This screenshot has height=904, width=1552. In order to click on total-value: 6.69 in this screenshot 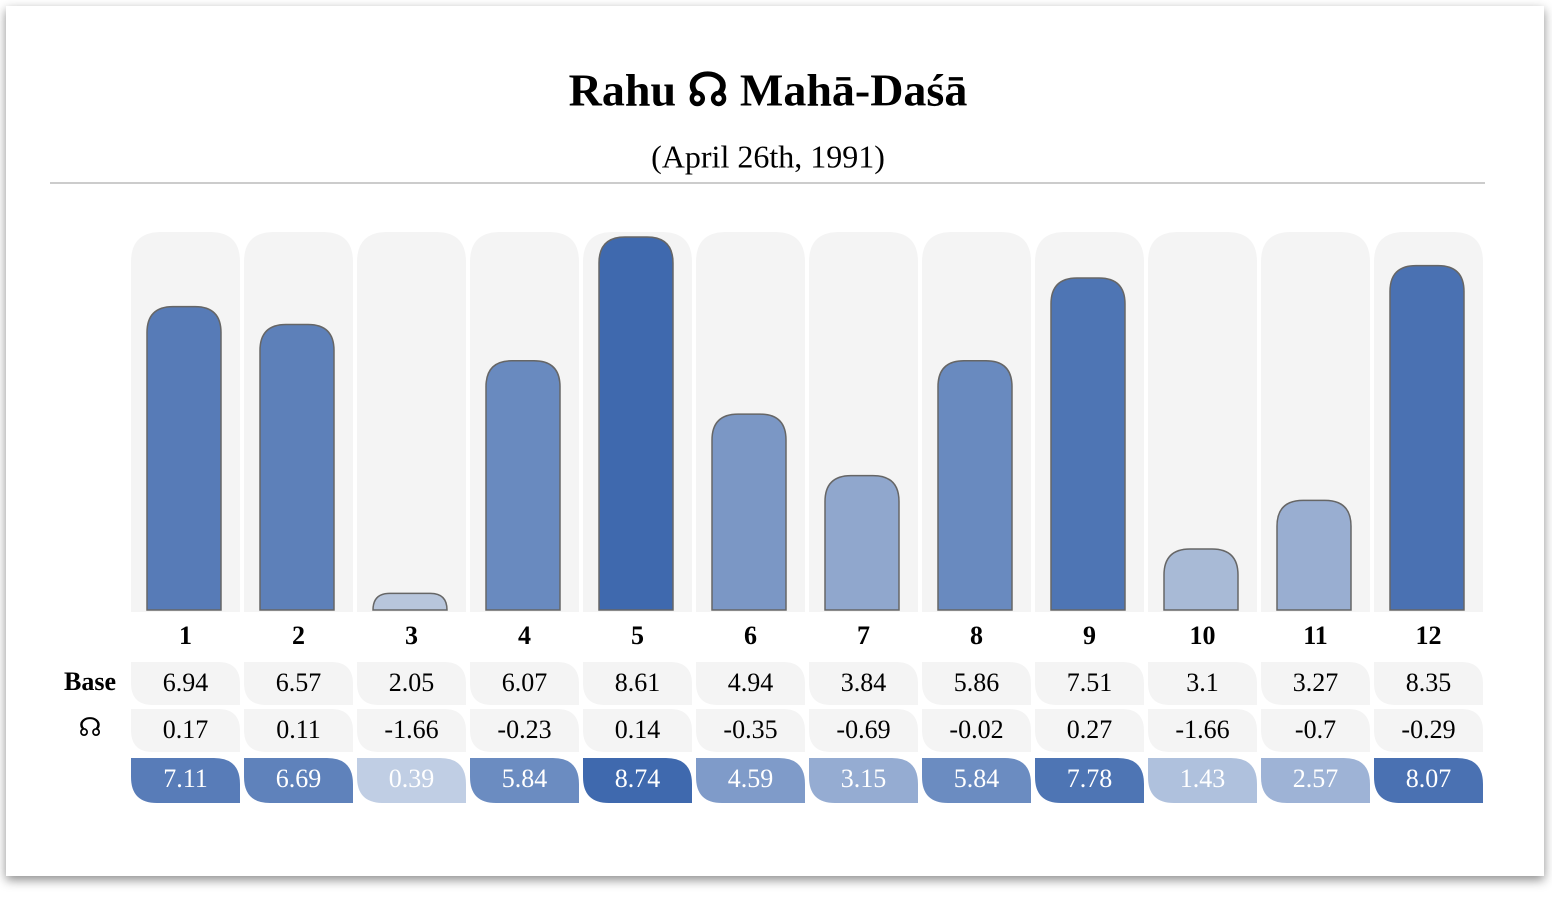, I will do `click(299, 778)`.